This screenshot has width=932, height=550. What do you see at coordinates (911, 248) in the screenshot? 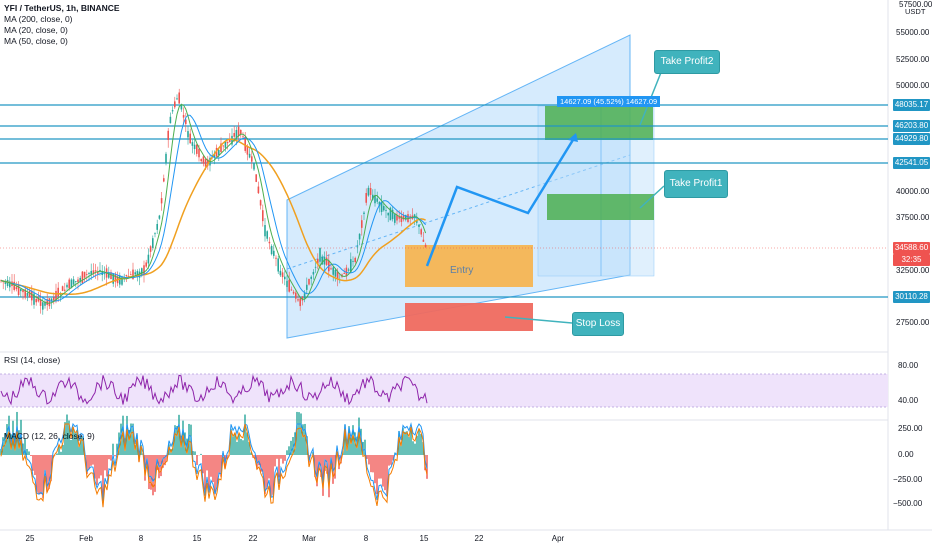
I see `current-price-label: 34588.60` at bounding box center [911, 248].